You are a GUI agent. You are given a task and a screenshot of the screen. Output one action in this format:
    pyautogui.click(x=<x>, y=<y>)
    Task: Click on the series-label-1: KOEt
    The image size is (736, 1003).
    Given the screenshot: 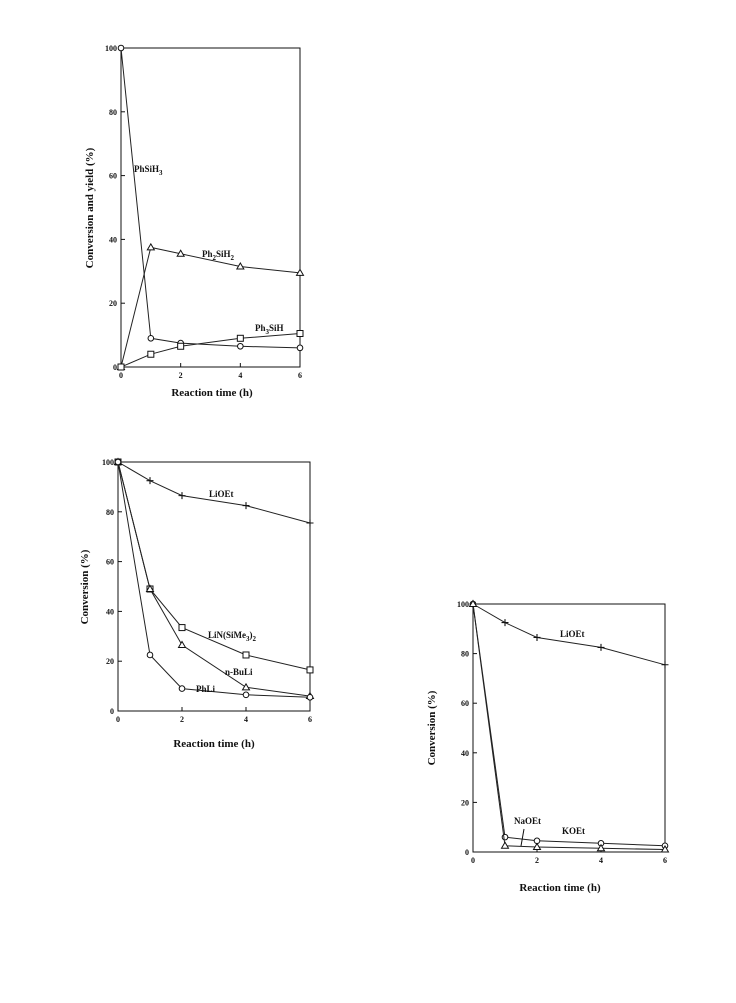 What is the action you would take?
    pyautogui.click(x=573, y=831)
    